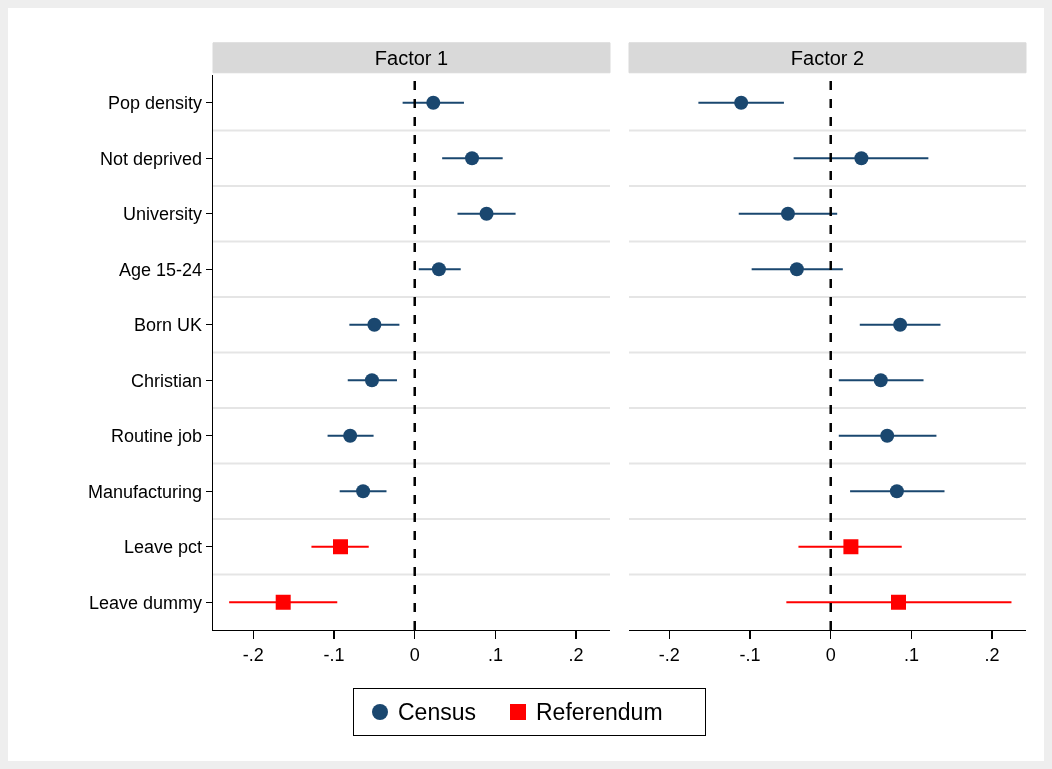 The image size is (1052, 769). What do you see at coordinates (168, 325) in the screenshot?
I see `y-tick-label: Born UK` at bounding box center [168, 325].